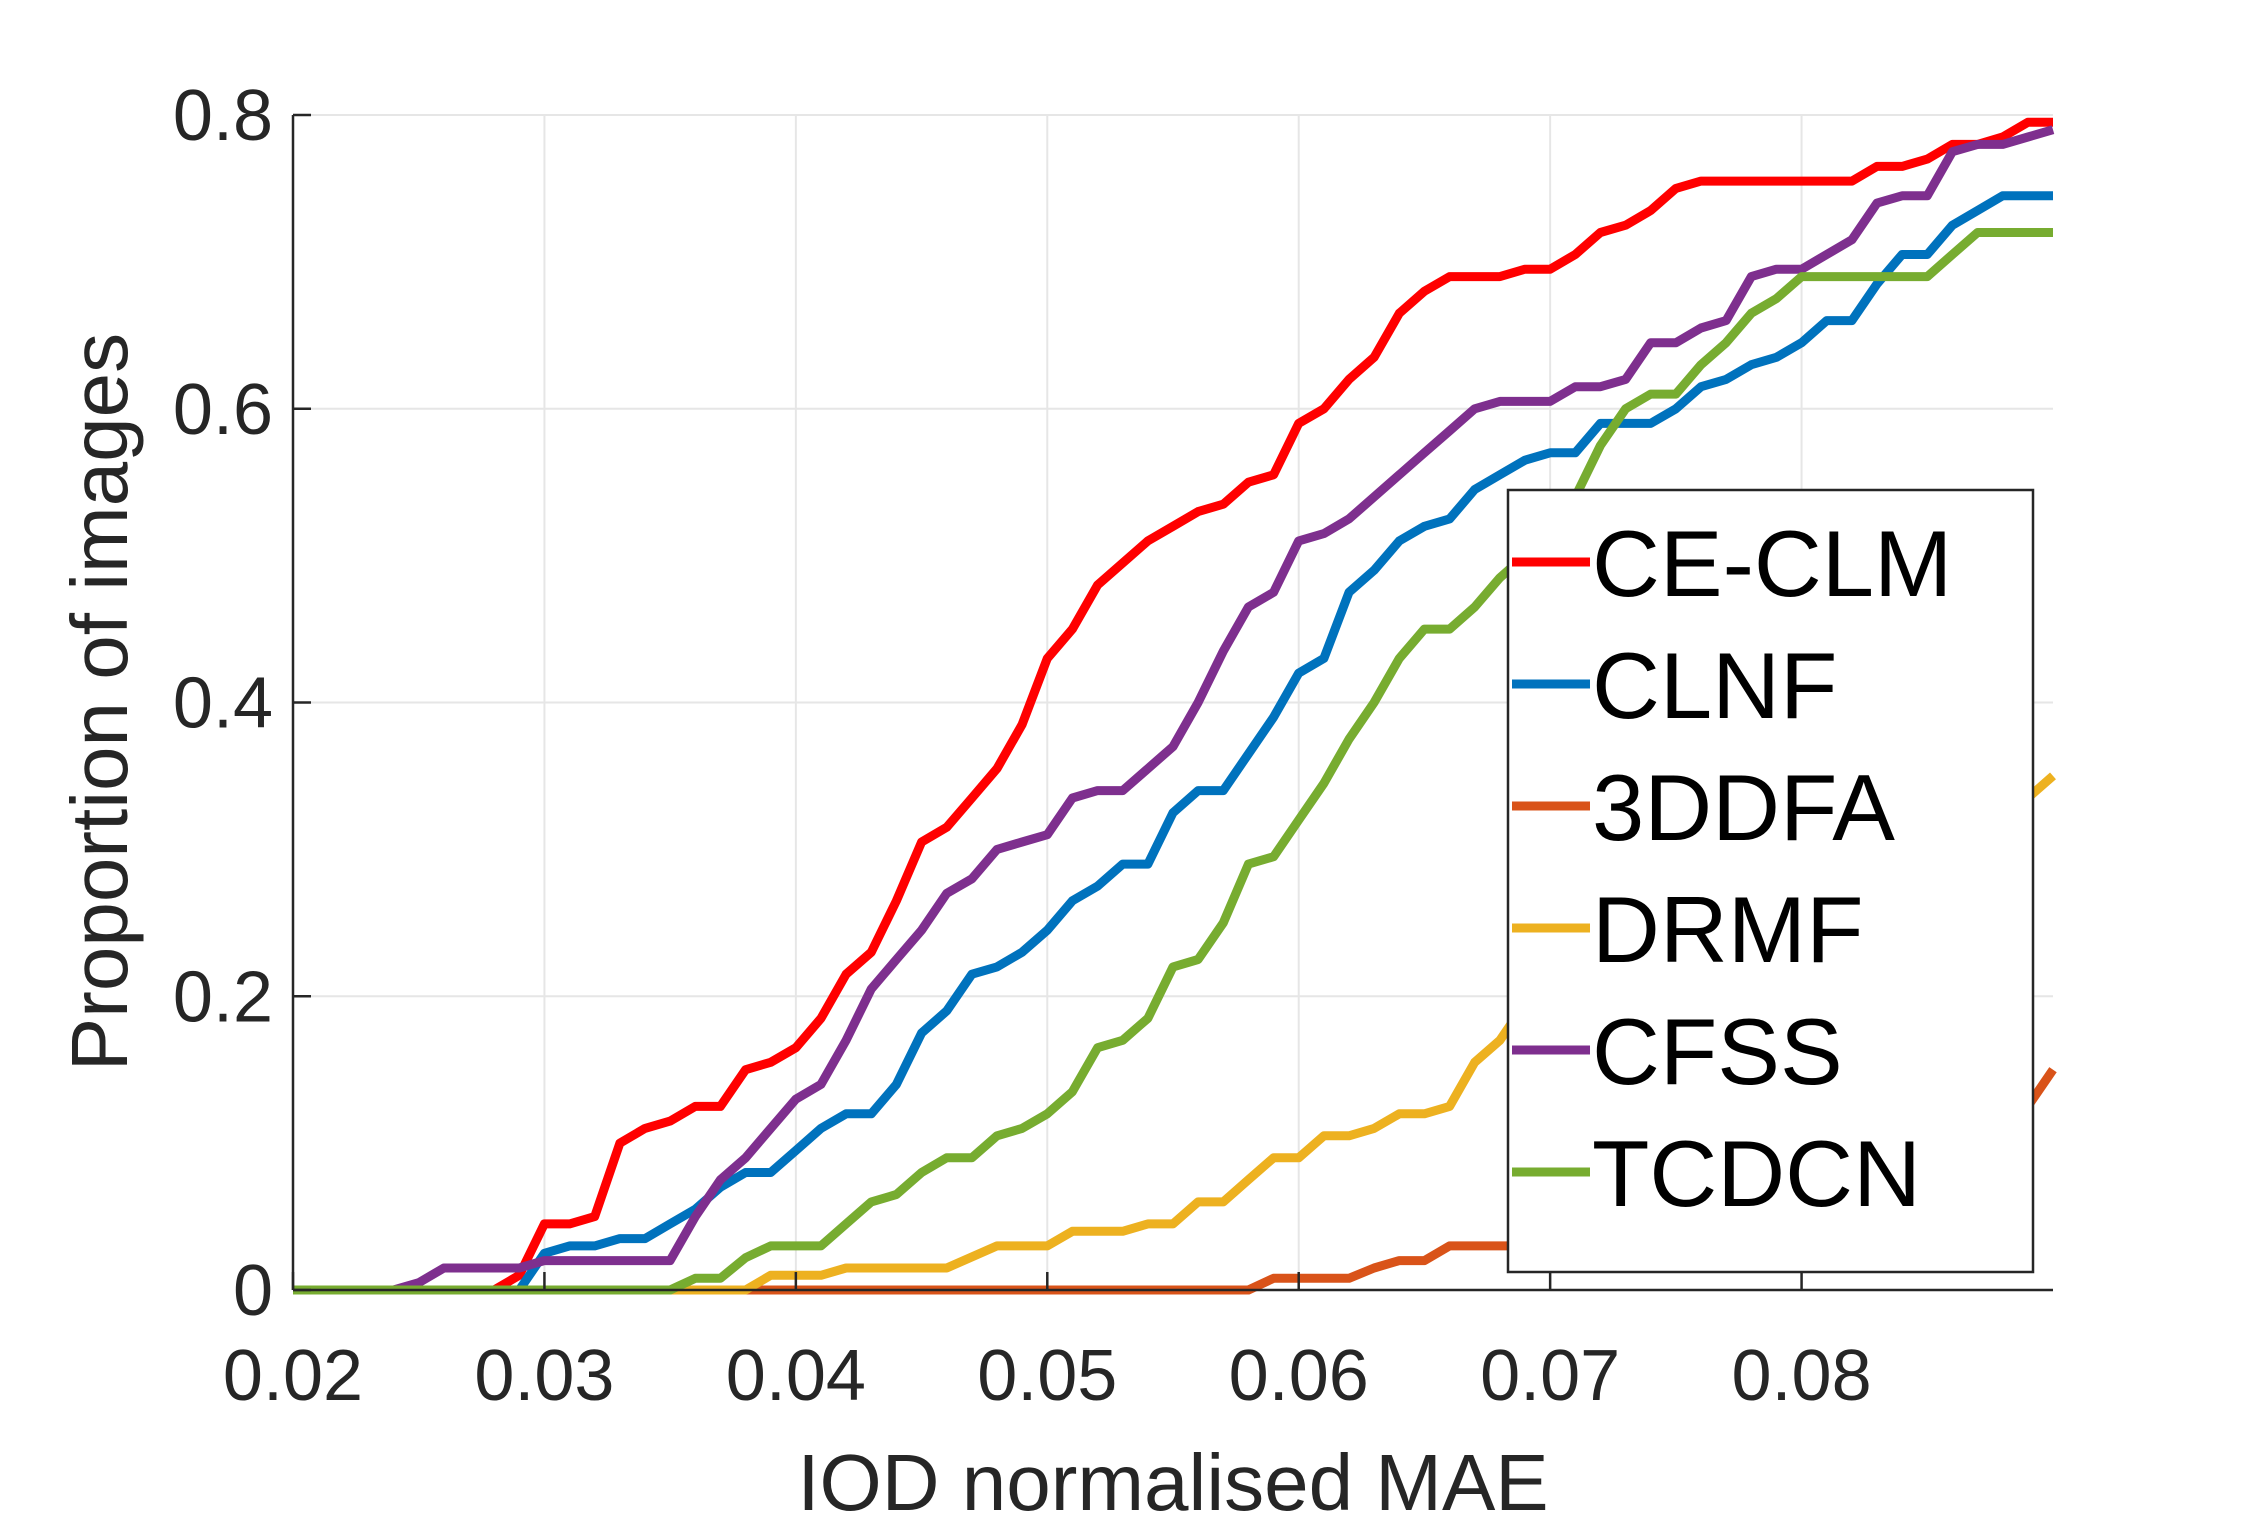 The image size is (2250, 1519). I want to click on y-tick-label: 0.4, so click(223, 704).